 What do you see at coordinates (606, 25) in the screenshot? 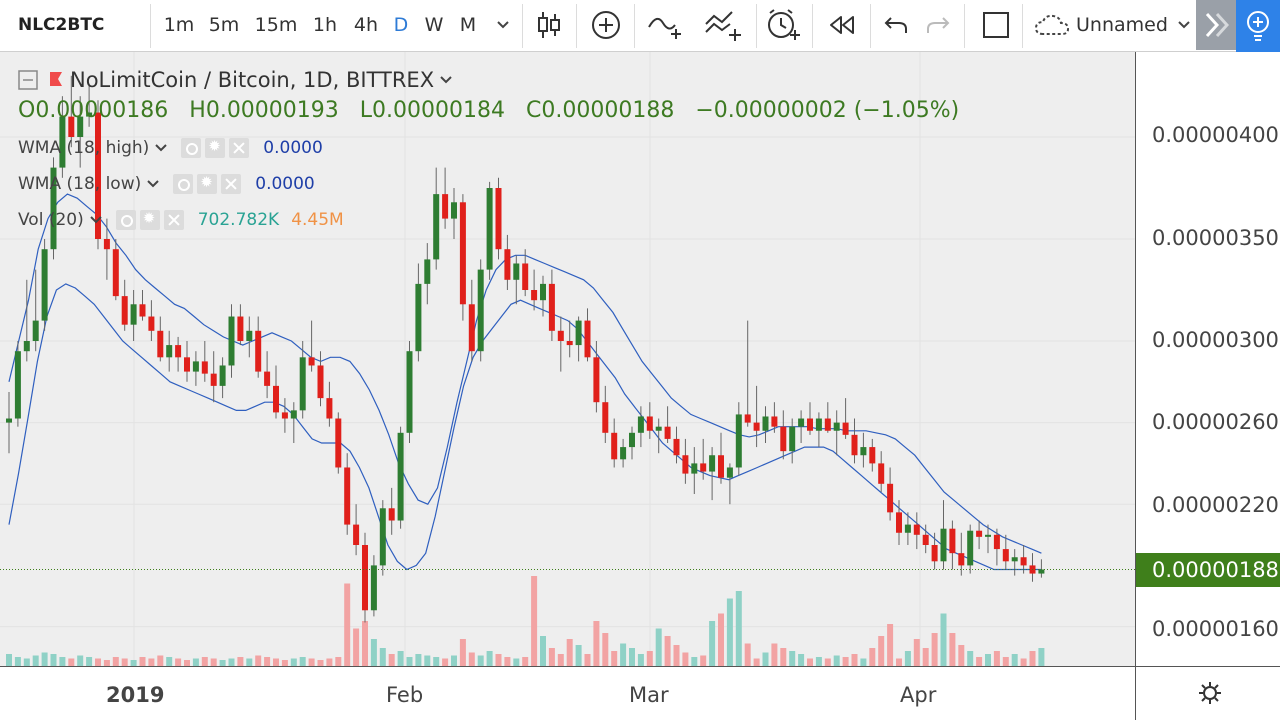
I see `compare-add-icon` at bounding box center [606, 25].